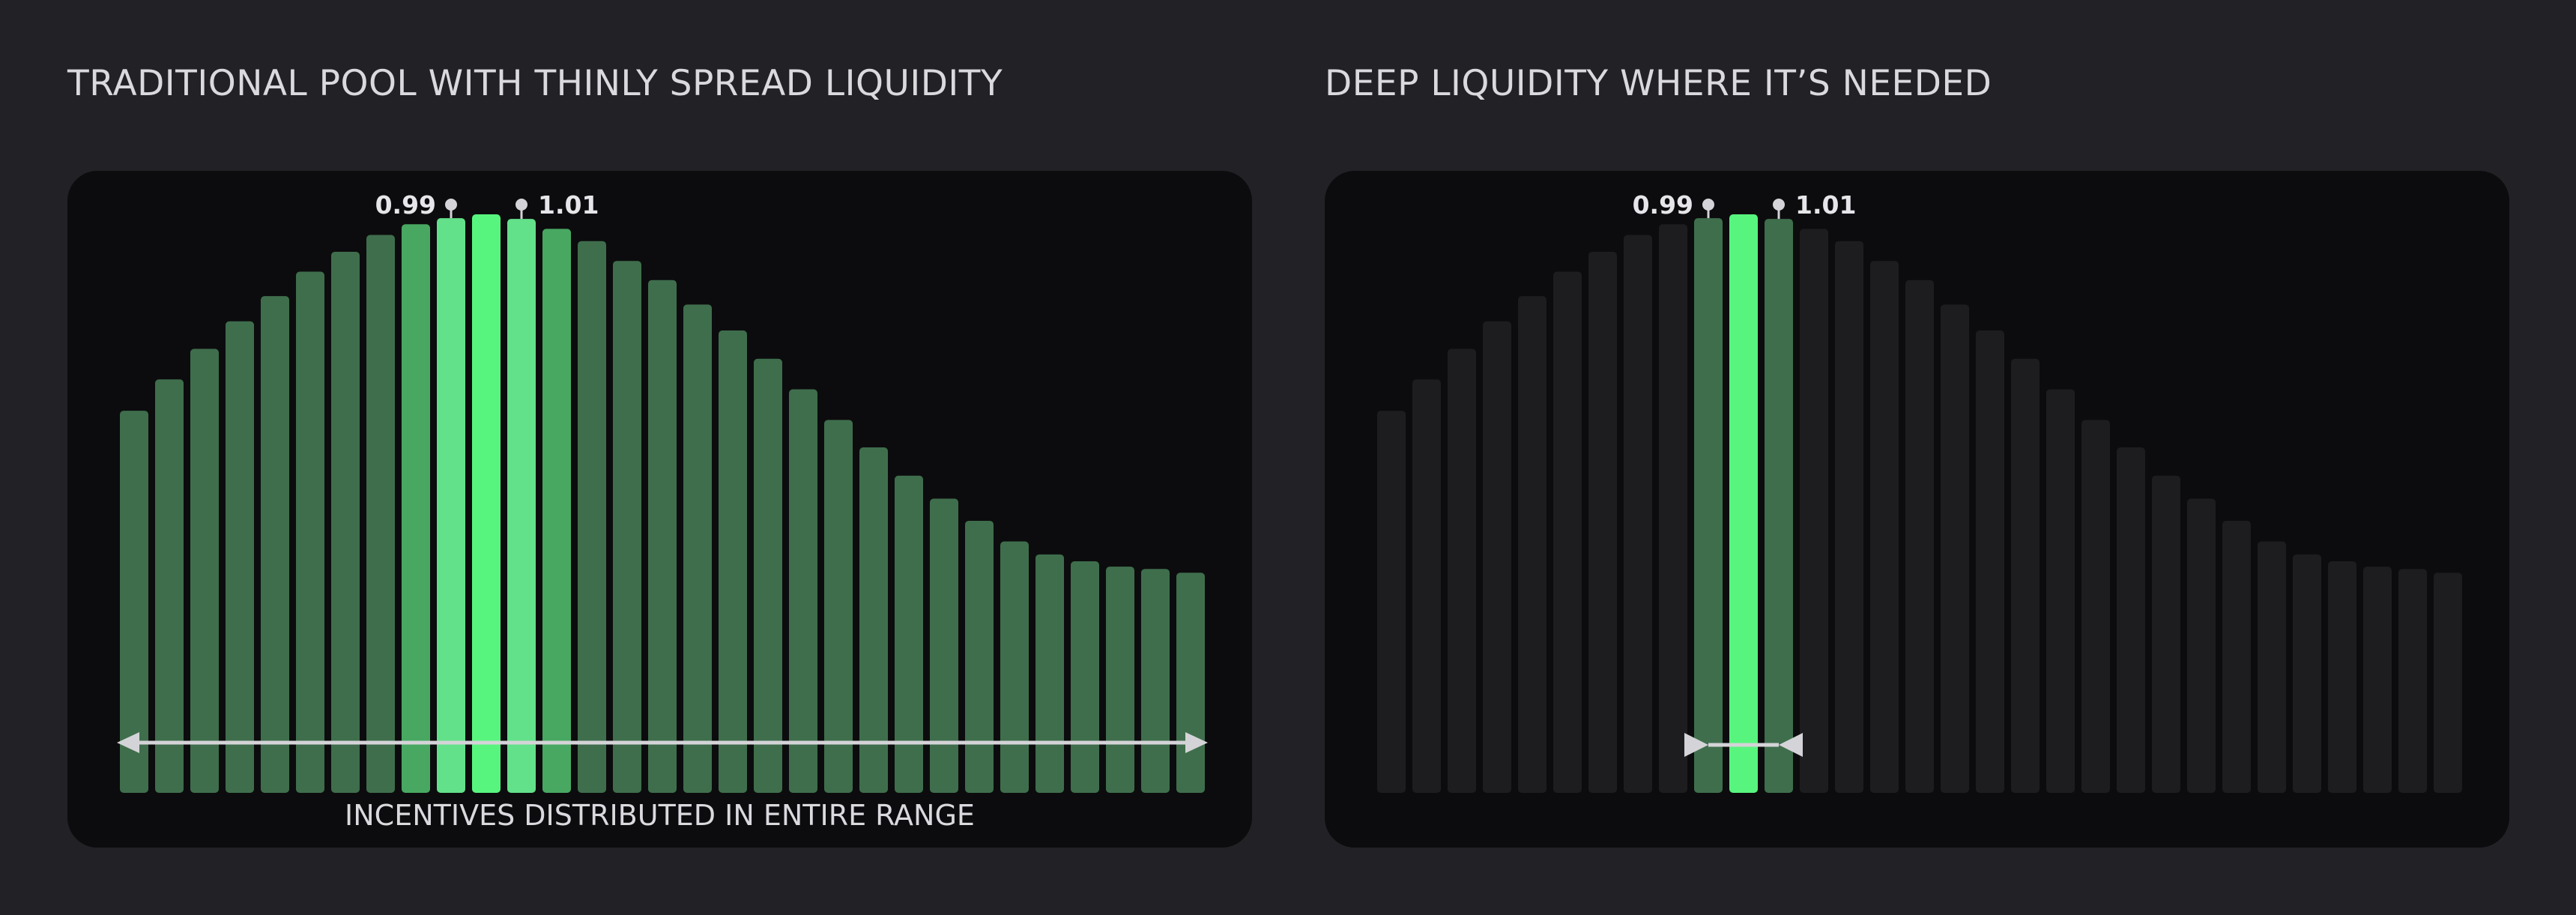 This screenshot has width=2576, height=915. What do you see at coordinates (1658, 83) in the screenshot?
I see `right-panel-title: DEEP LIQUIDITY WHERE IT’S NEEDED` at bounding box center [1658, 83].